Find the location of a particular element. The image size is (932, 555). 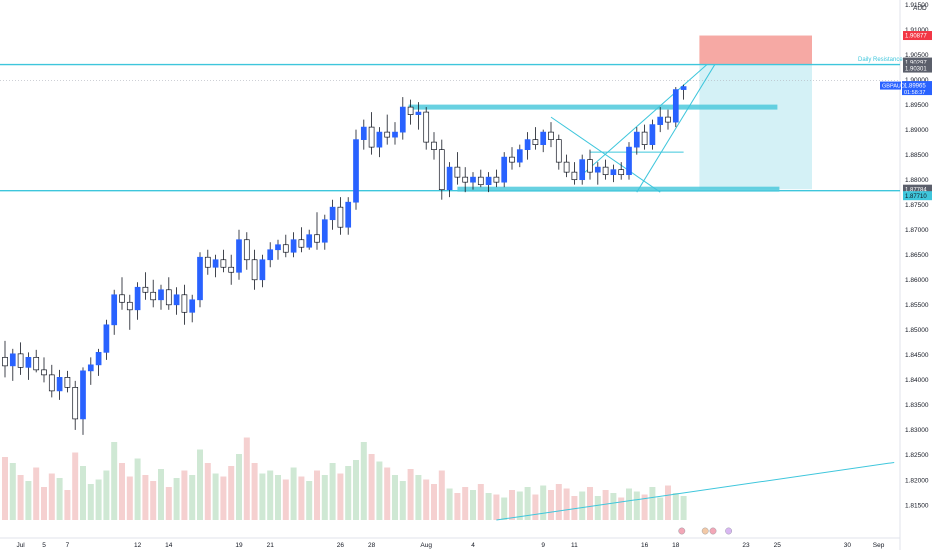

wedge-upper-line is located at coordinates (644, 120).